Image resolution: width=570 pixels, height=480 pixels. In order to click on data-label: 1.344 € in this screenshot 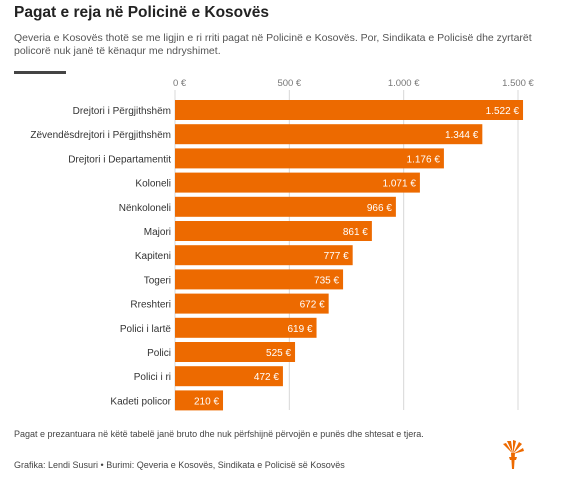, I will do `click(462, 135)`.